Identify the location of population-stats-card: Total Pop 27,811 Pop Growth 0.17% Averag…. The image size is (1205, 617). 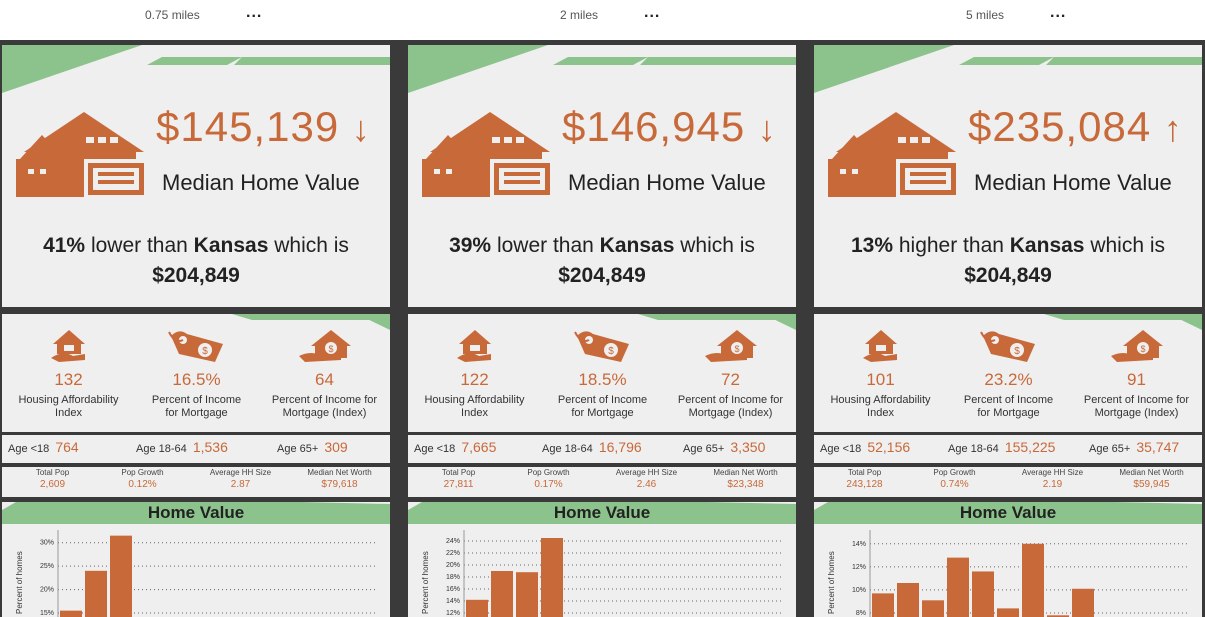
(602, 482).